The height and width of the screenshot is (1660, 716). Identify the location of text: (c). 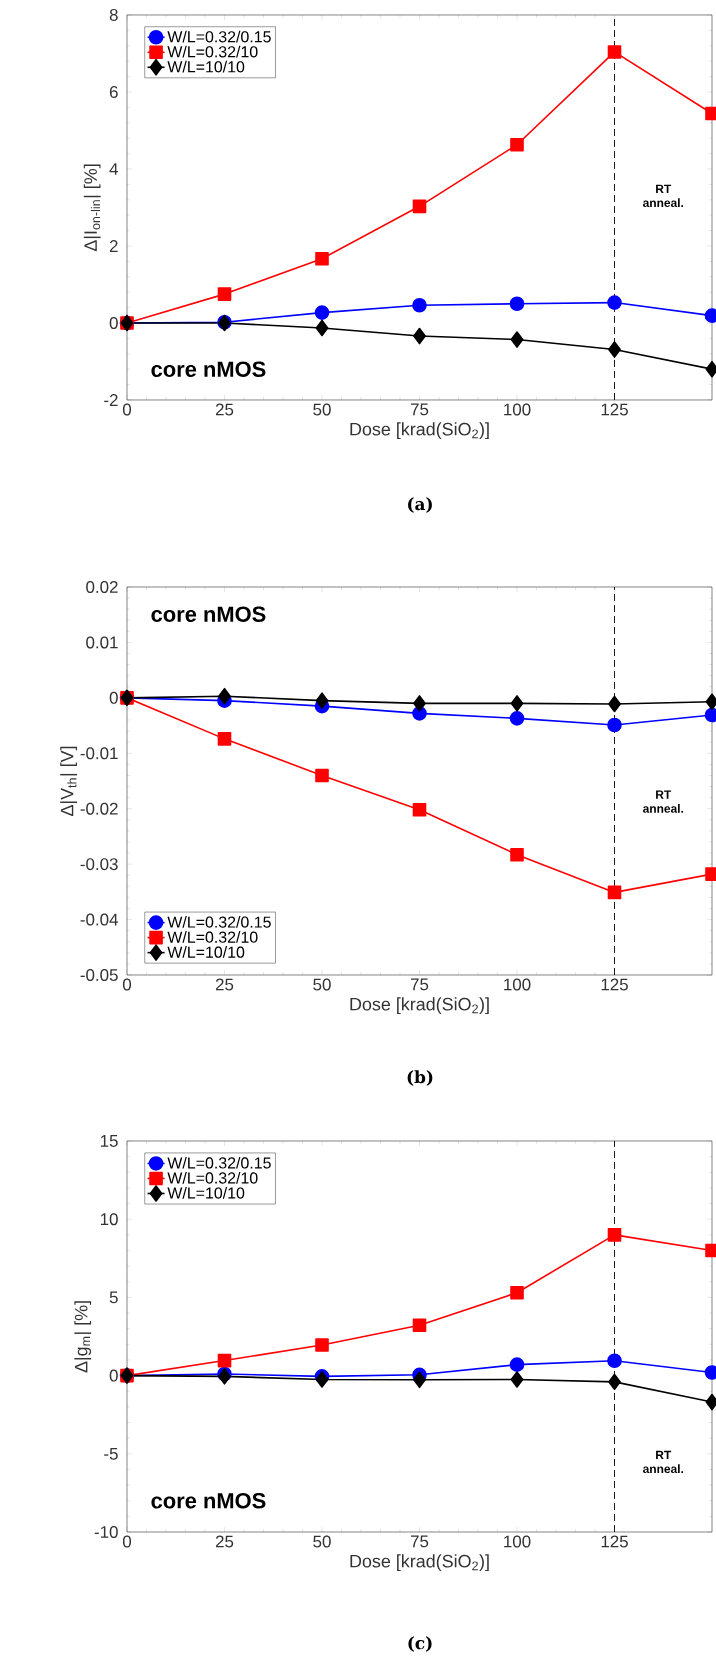
(420, 1644).